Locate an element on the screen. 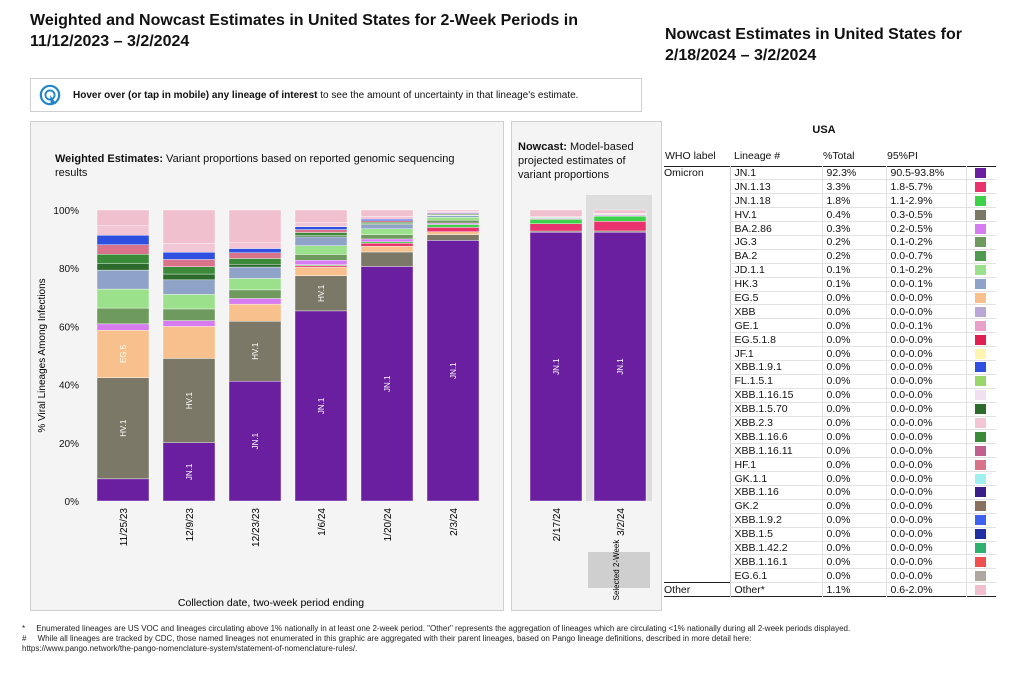 Image resolution: width=1024 pixels, height=678 pixels. table-row: GK.1.1 0.0% 0.0-0.0% is located at coordinates (830, 478).